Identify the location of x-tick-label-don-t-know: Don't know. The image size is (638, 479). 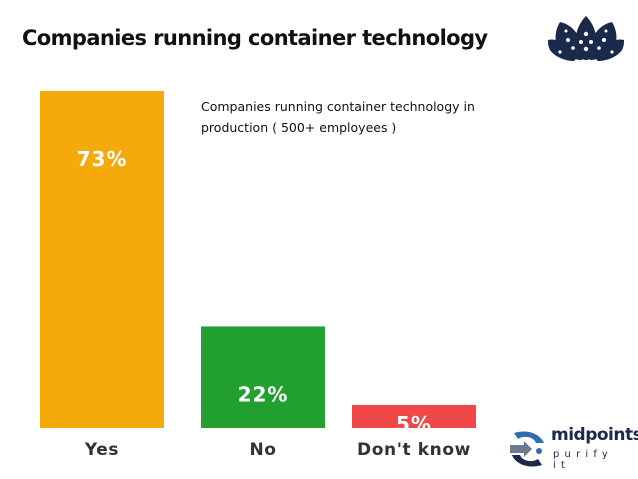
(414, 450).